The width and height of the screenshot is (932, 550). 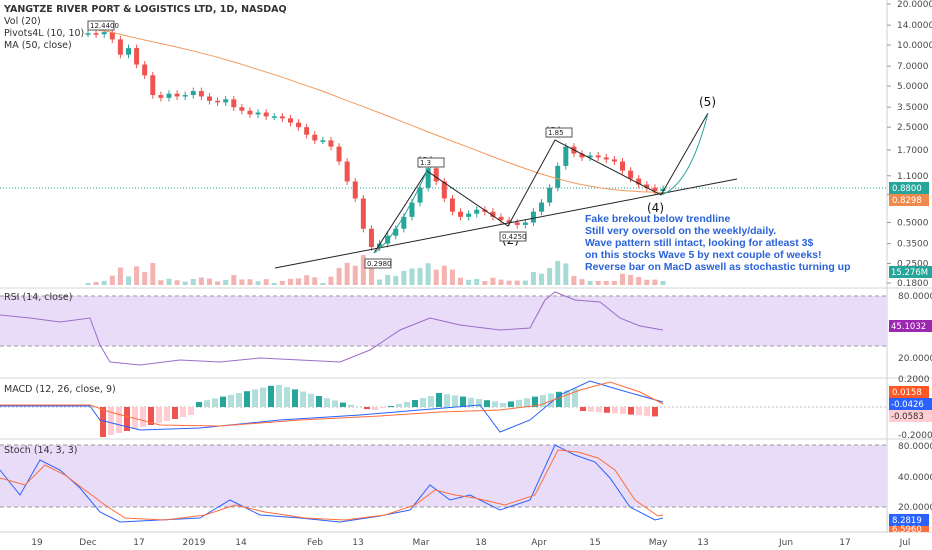 I want to click on ma-label: MA (50, close), so click(x=38, y=45).